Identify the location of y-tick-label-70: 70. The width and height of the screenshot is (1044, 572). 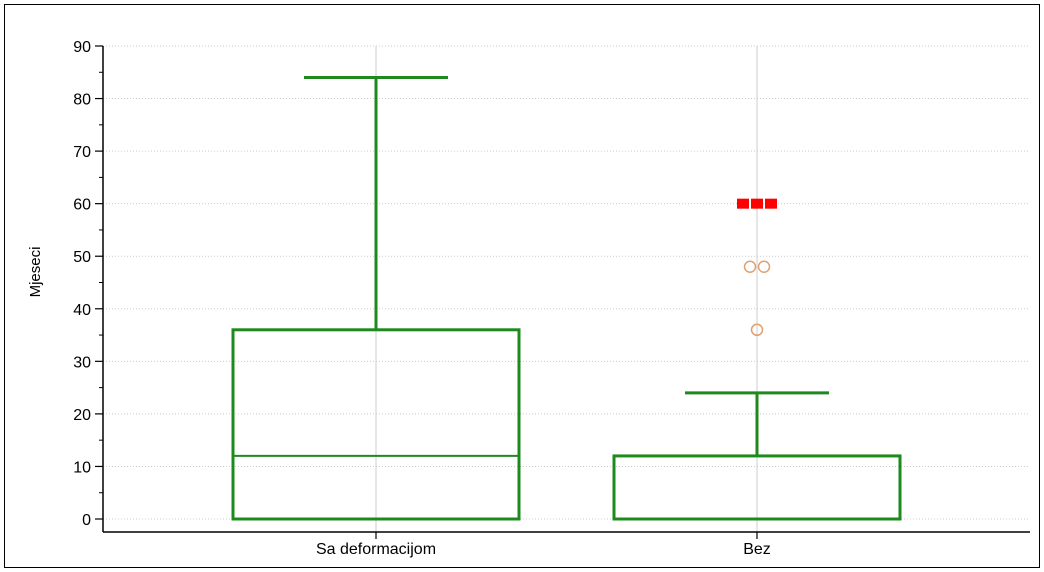
(82, 152).